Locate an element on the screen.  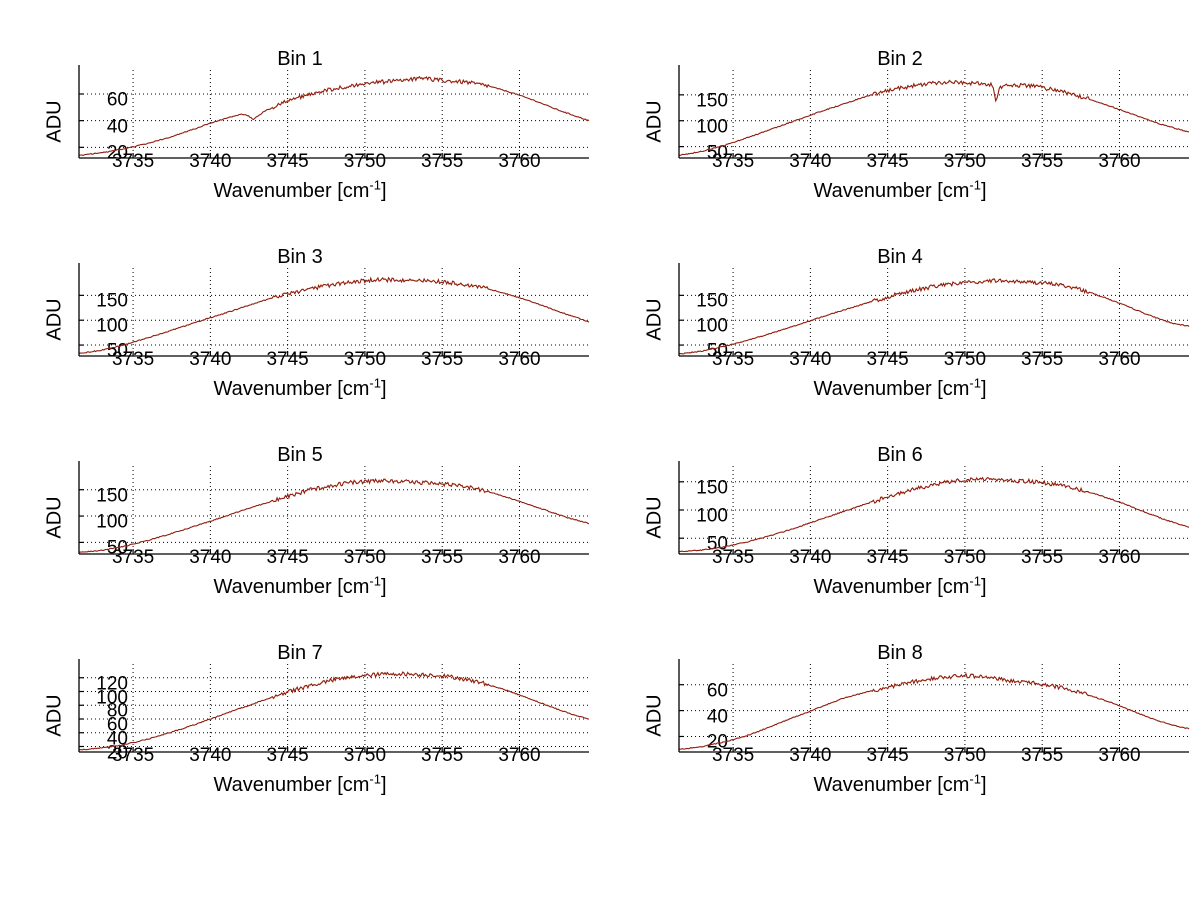
subplot-title: Bin 4 is located at coordinates (900, 257).